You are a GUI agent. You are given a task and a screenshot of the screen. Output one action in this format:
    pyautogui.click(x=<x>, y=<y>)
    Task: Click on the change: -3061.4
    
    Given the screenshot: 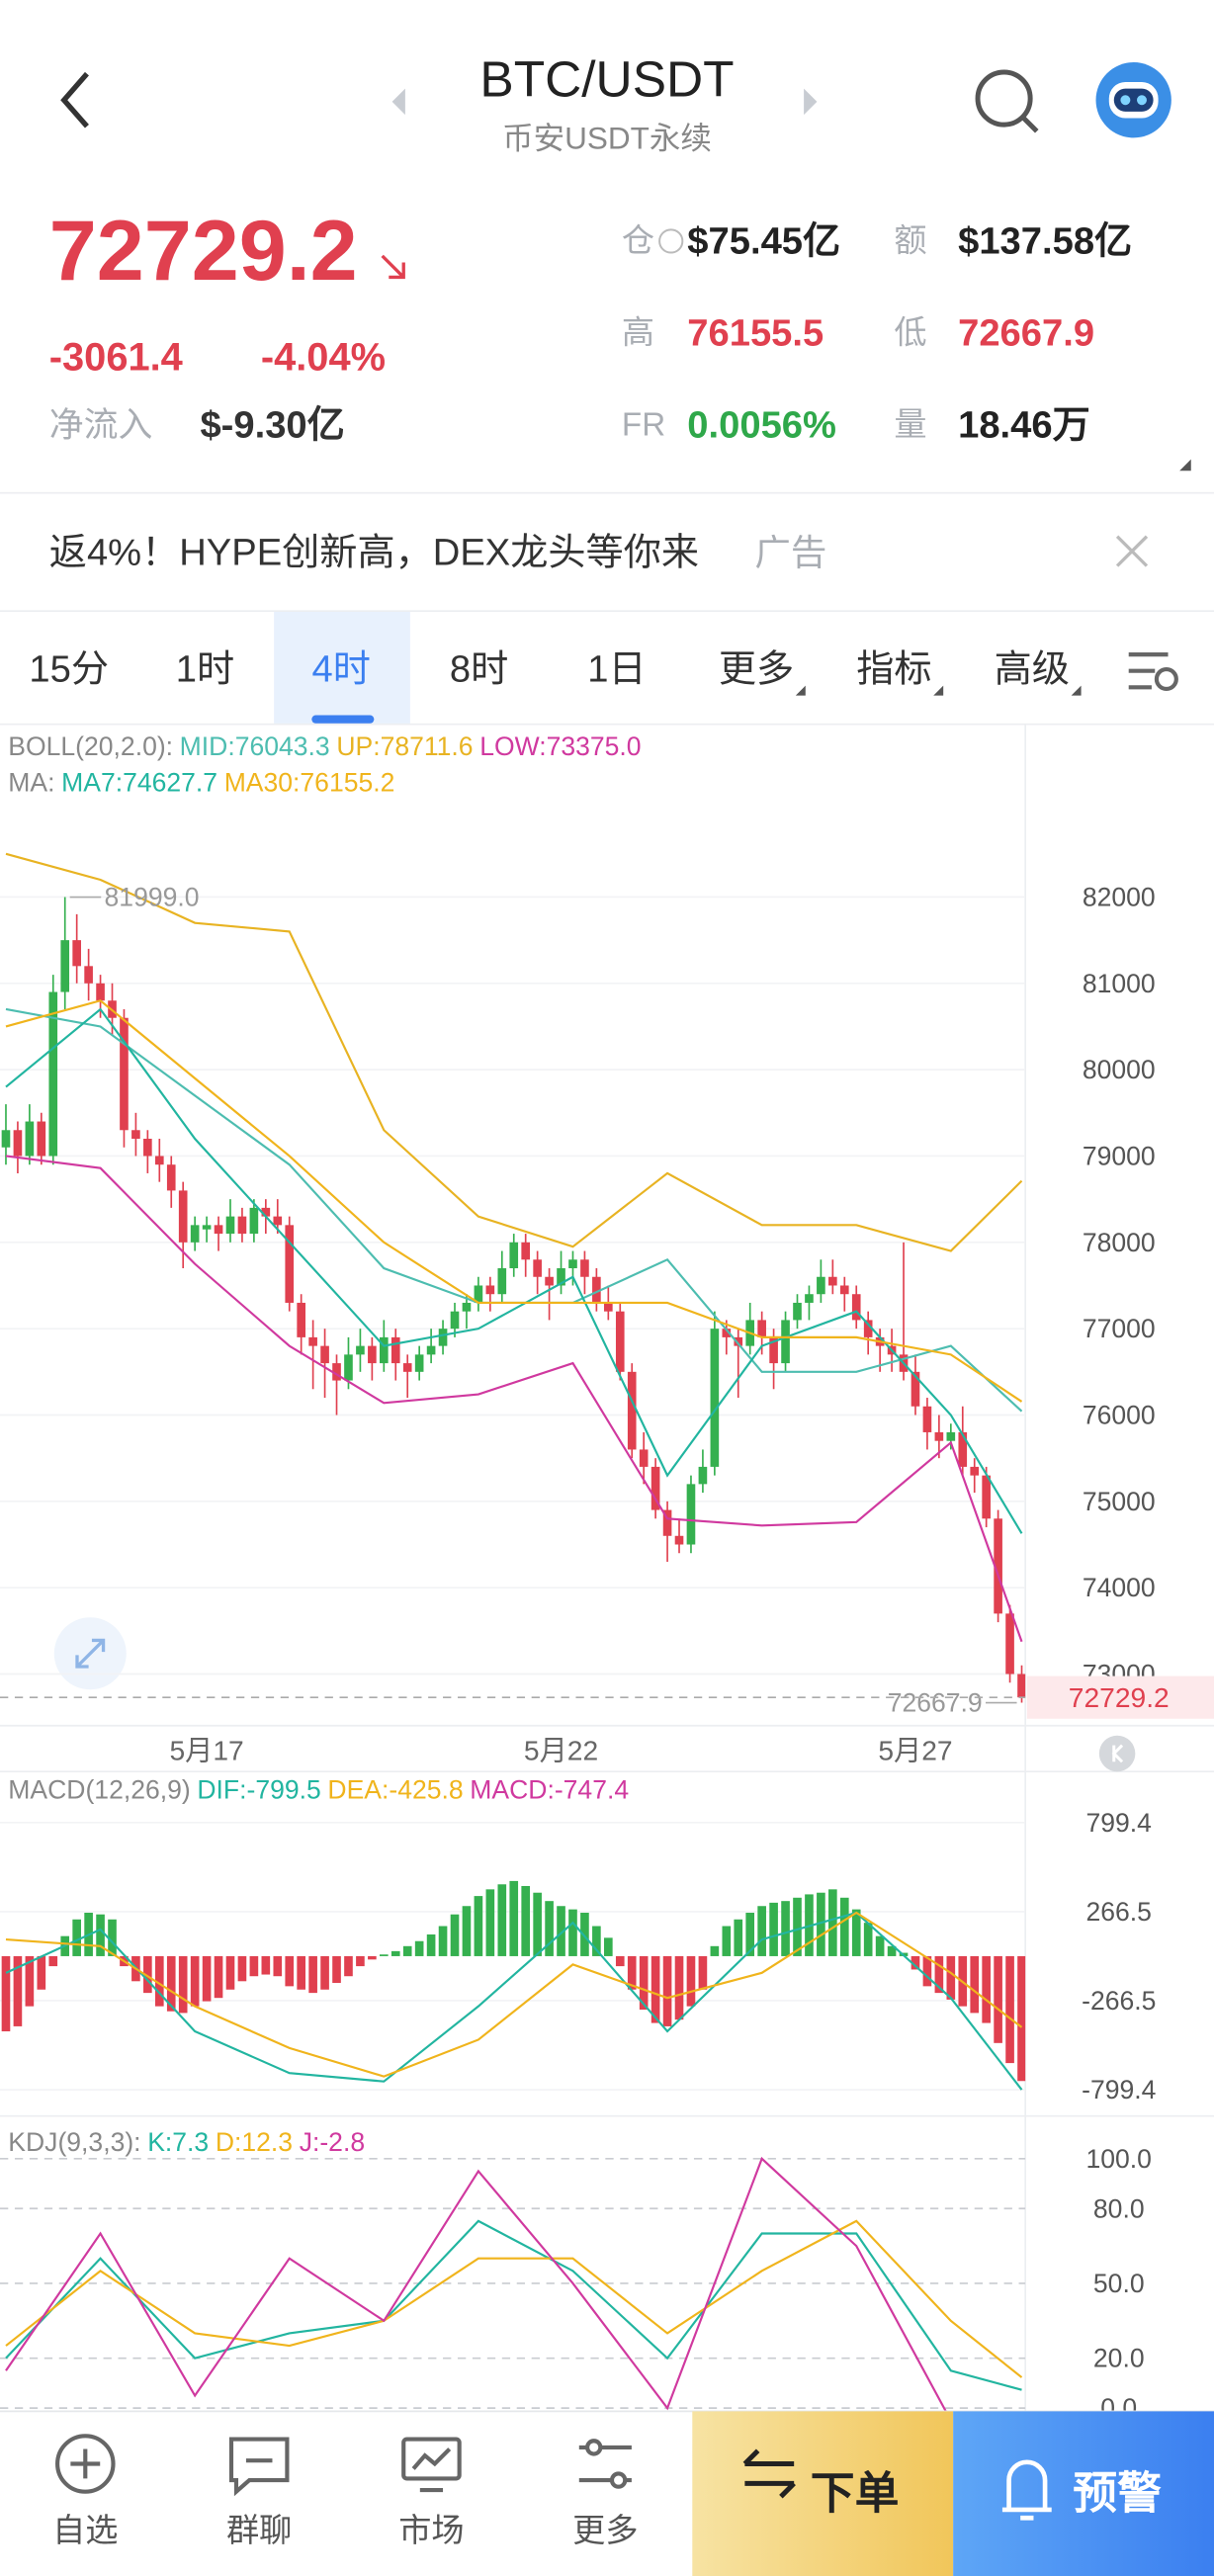 What is the action you would take?
    pyautogui.click(x=116, y=358)
    